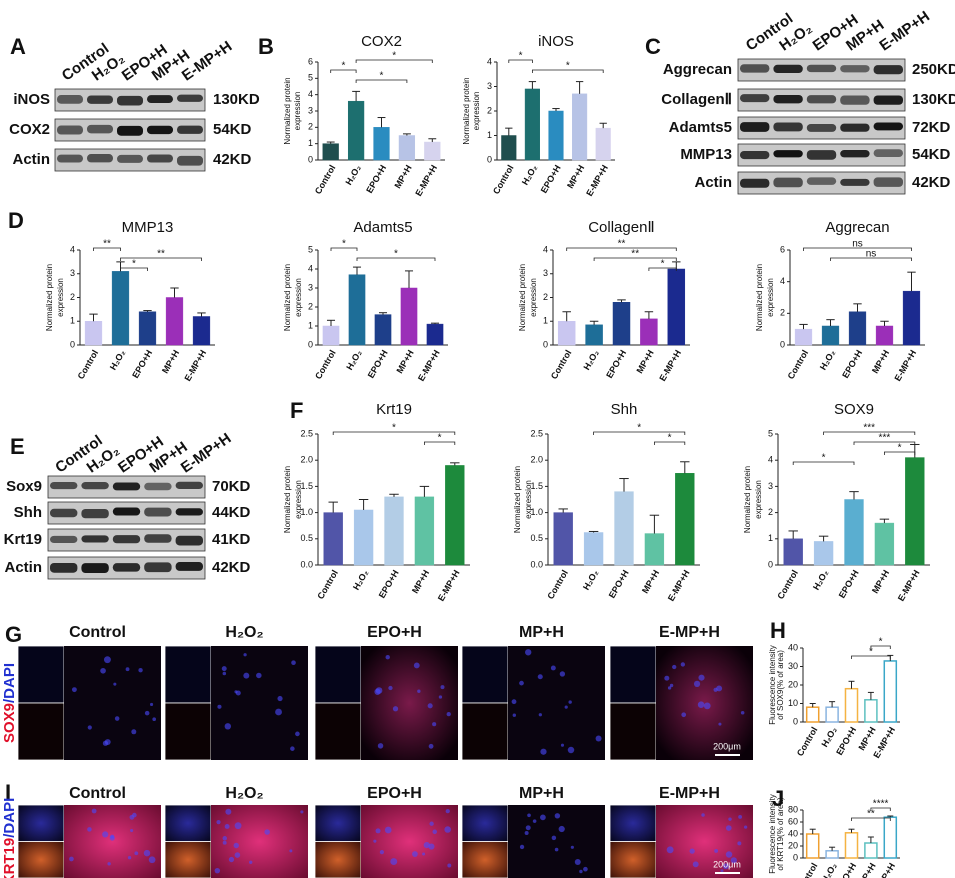  What do you see at coordinates (29, 129) in the screenshot?
I see `blot-row-label: COX2` at bounding box center [29, 129].